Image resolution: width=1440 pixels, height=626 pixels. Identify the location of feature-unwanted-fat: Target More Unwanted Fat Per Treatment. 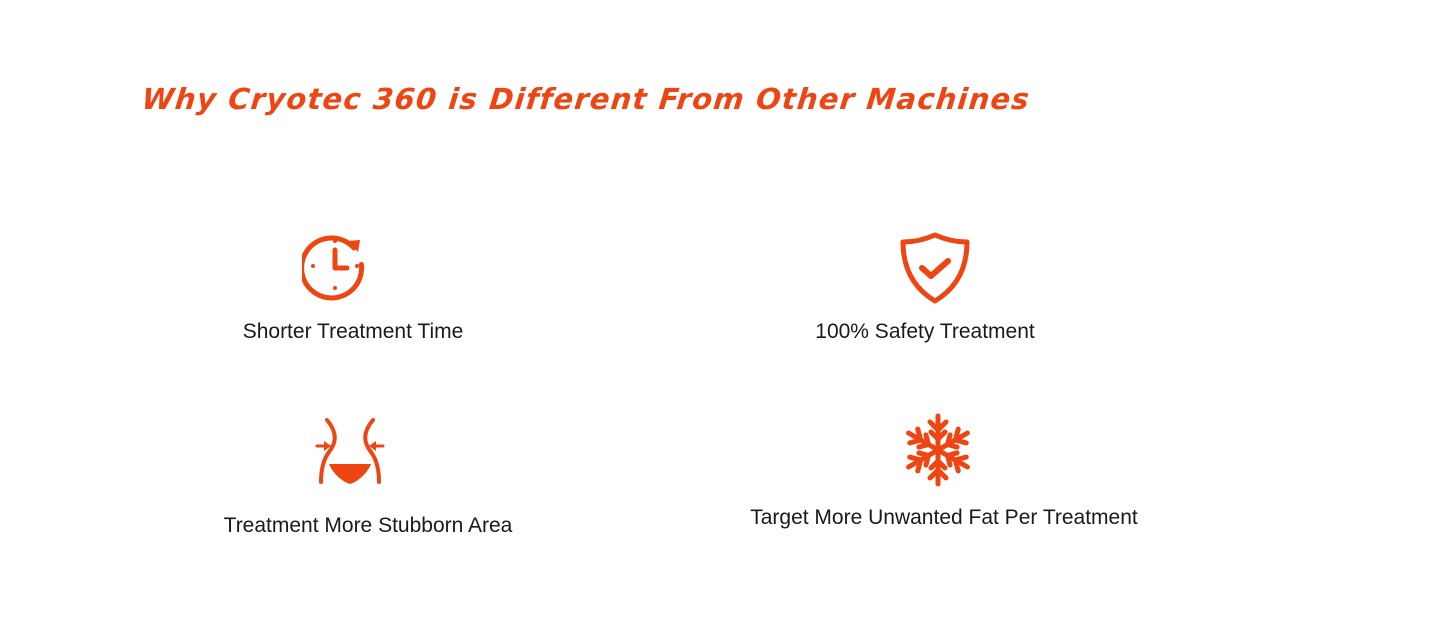
(944, 471).